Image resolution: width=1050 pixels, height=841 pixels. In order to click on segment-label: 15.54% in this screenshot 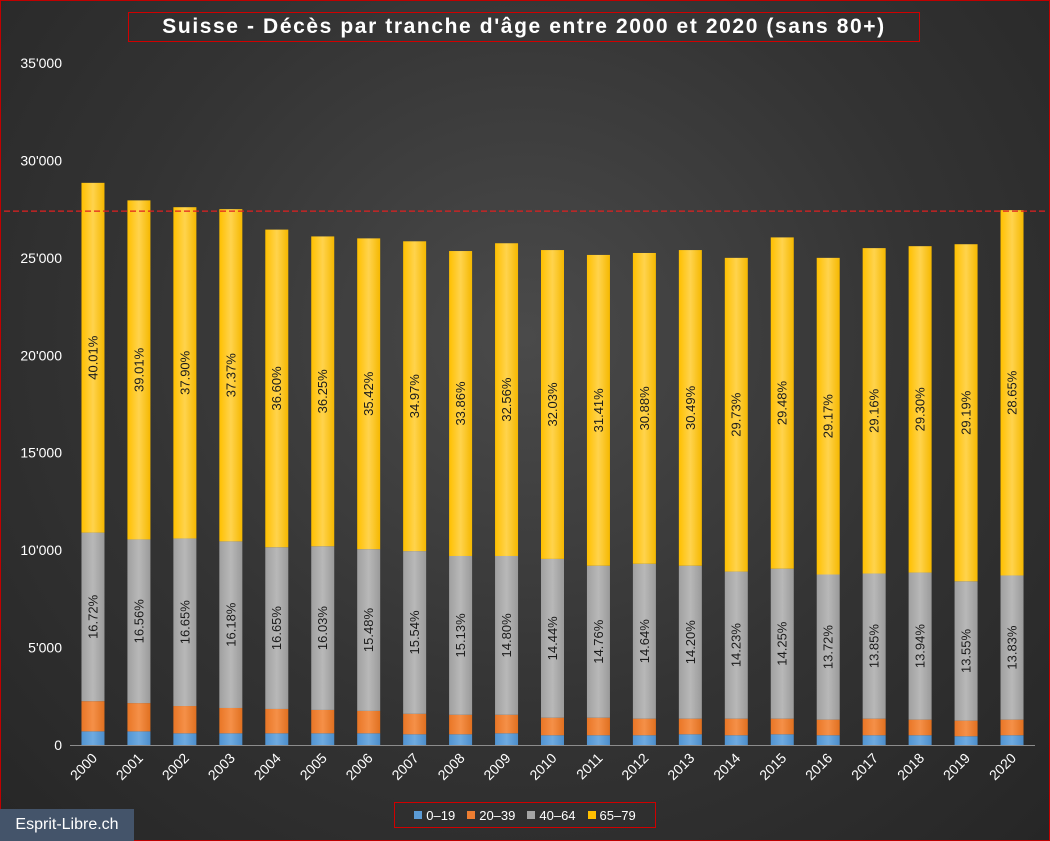, I will do `click(414, 632)`.